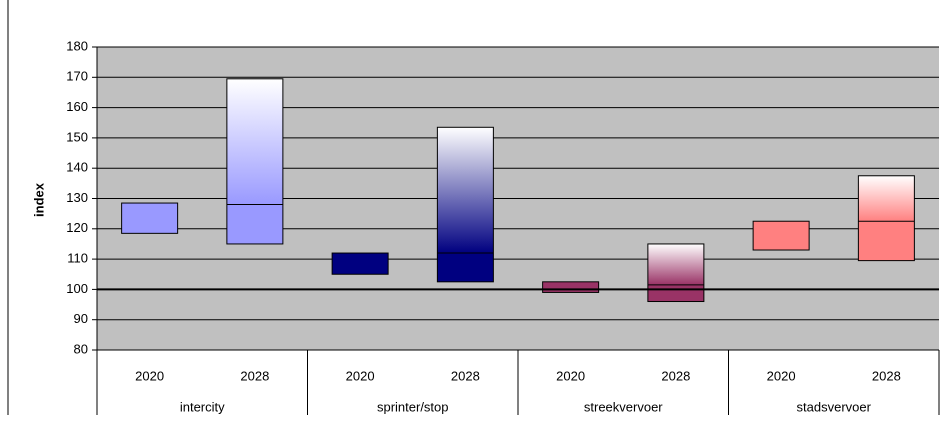 This screenshot has width=941, height=427. What do you see at coordinates (77, 76) in the screenshot?
I see `y-tick-label: 170` at bounding box center [77, 76].